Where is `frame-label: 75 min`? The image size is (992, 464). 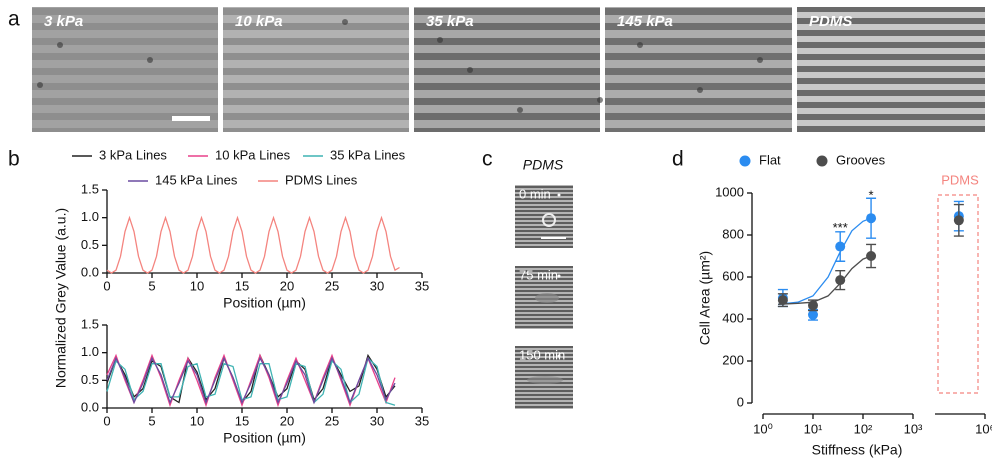 frame-label: 75 min is located at coordinates (538, 274).